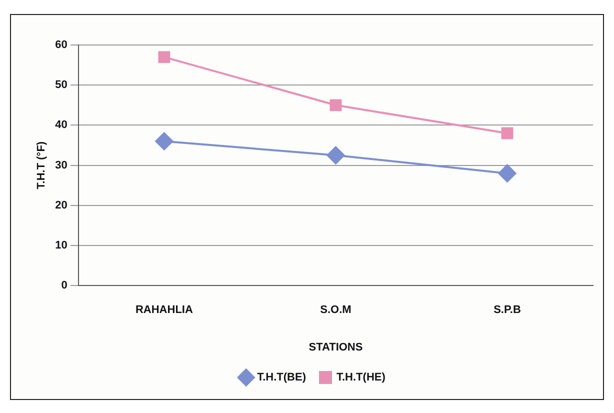 The width and height of the screenshot is (614, 413). I want to click on y-axis-title: T.H.T (°F), so click(42, 165).